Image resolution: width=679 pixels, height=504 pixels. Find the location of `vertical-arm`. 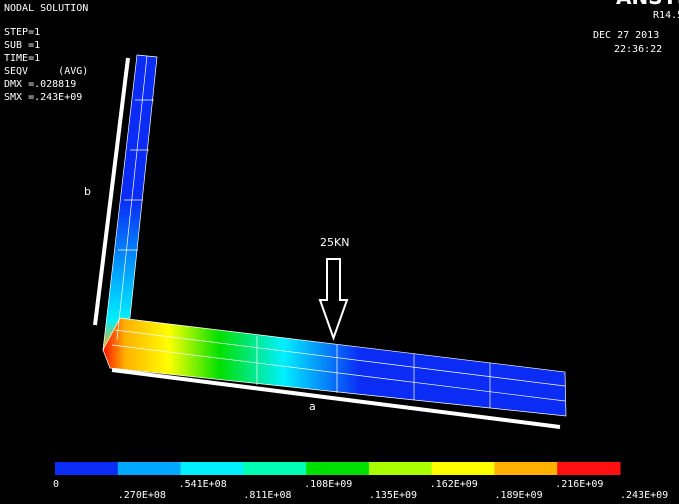

vertical-arm is located at coordinates (130, 203).